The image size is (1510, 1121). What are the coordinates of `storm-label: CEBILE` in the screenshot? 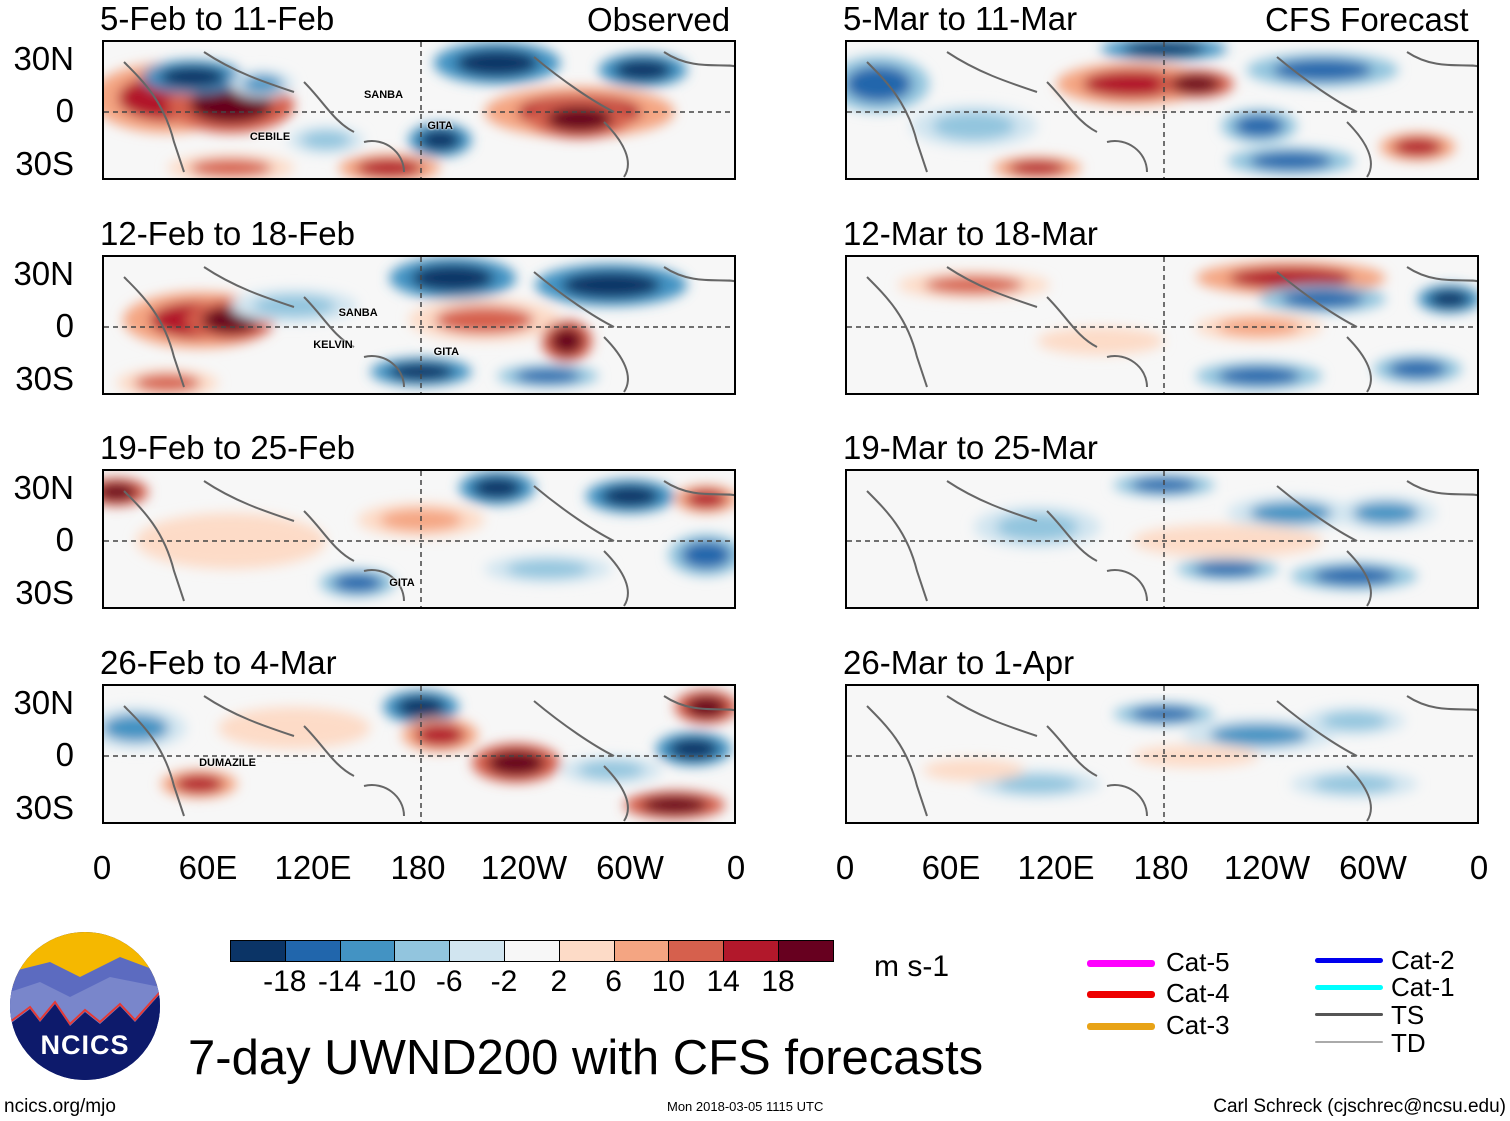 It's located at (270, 137).